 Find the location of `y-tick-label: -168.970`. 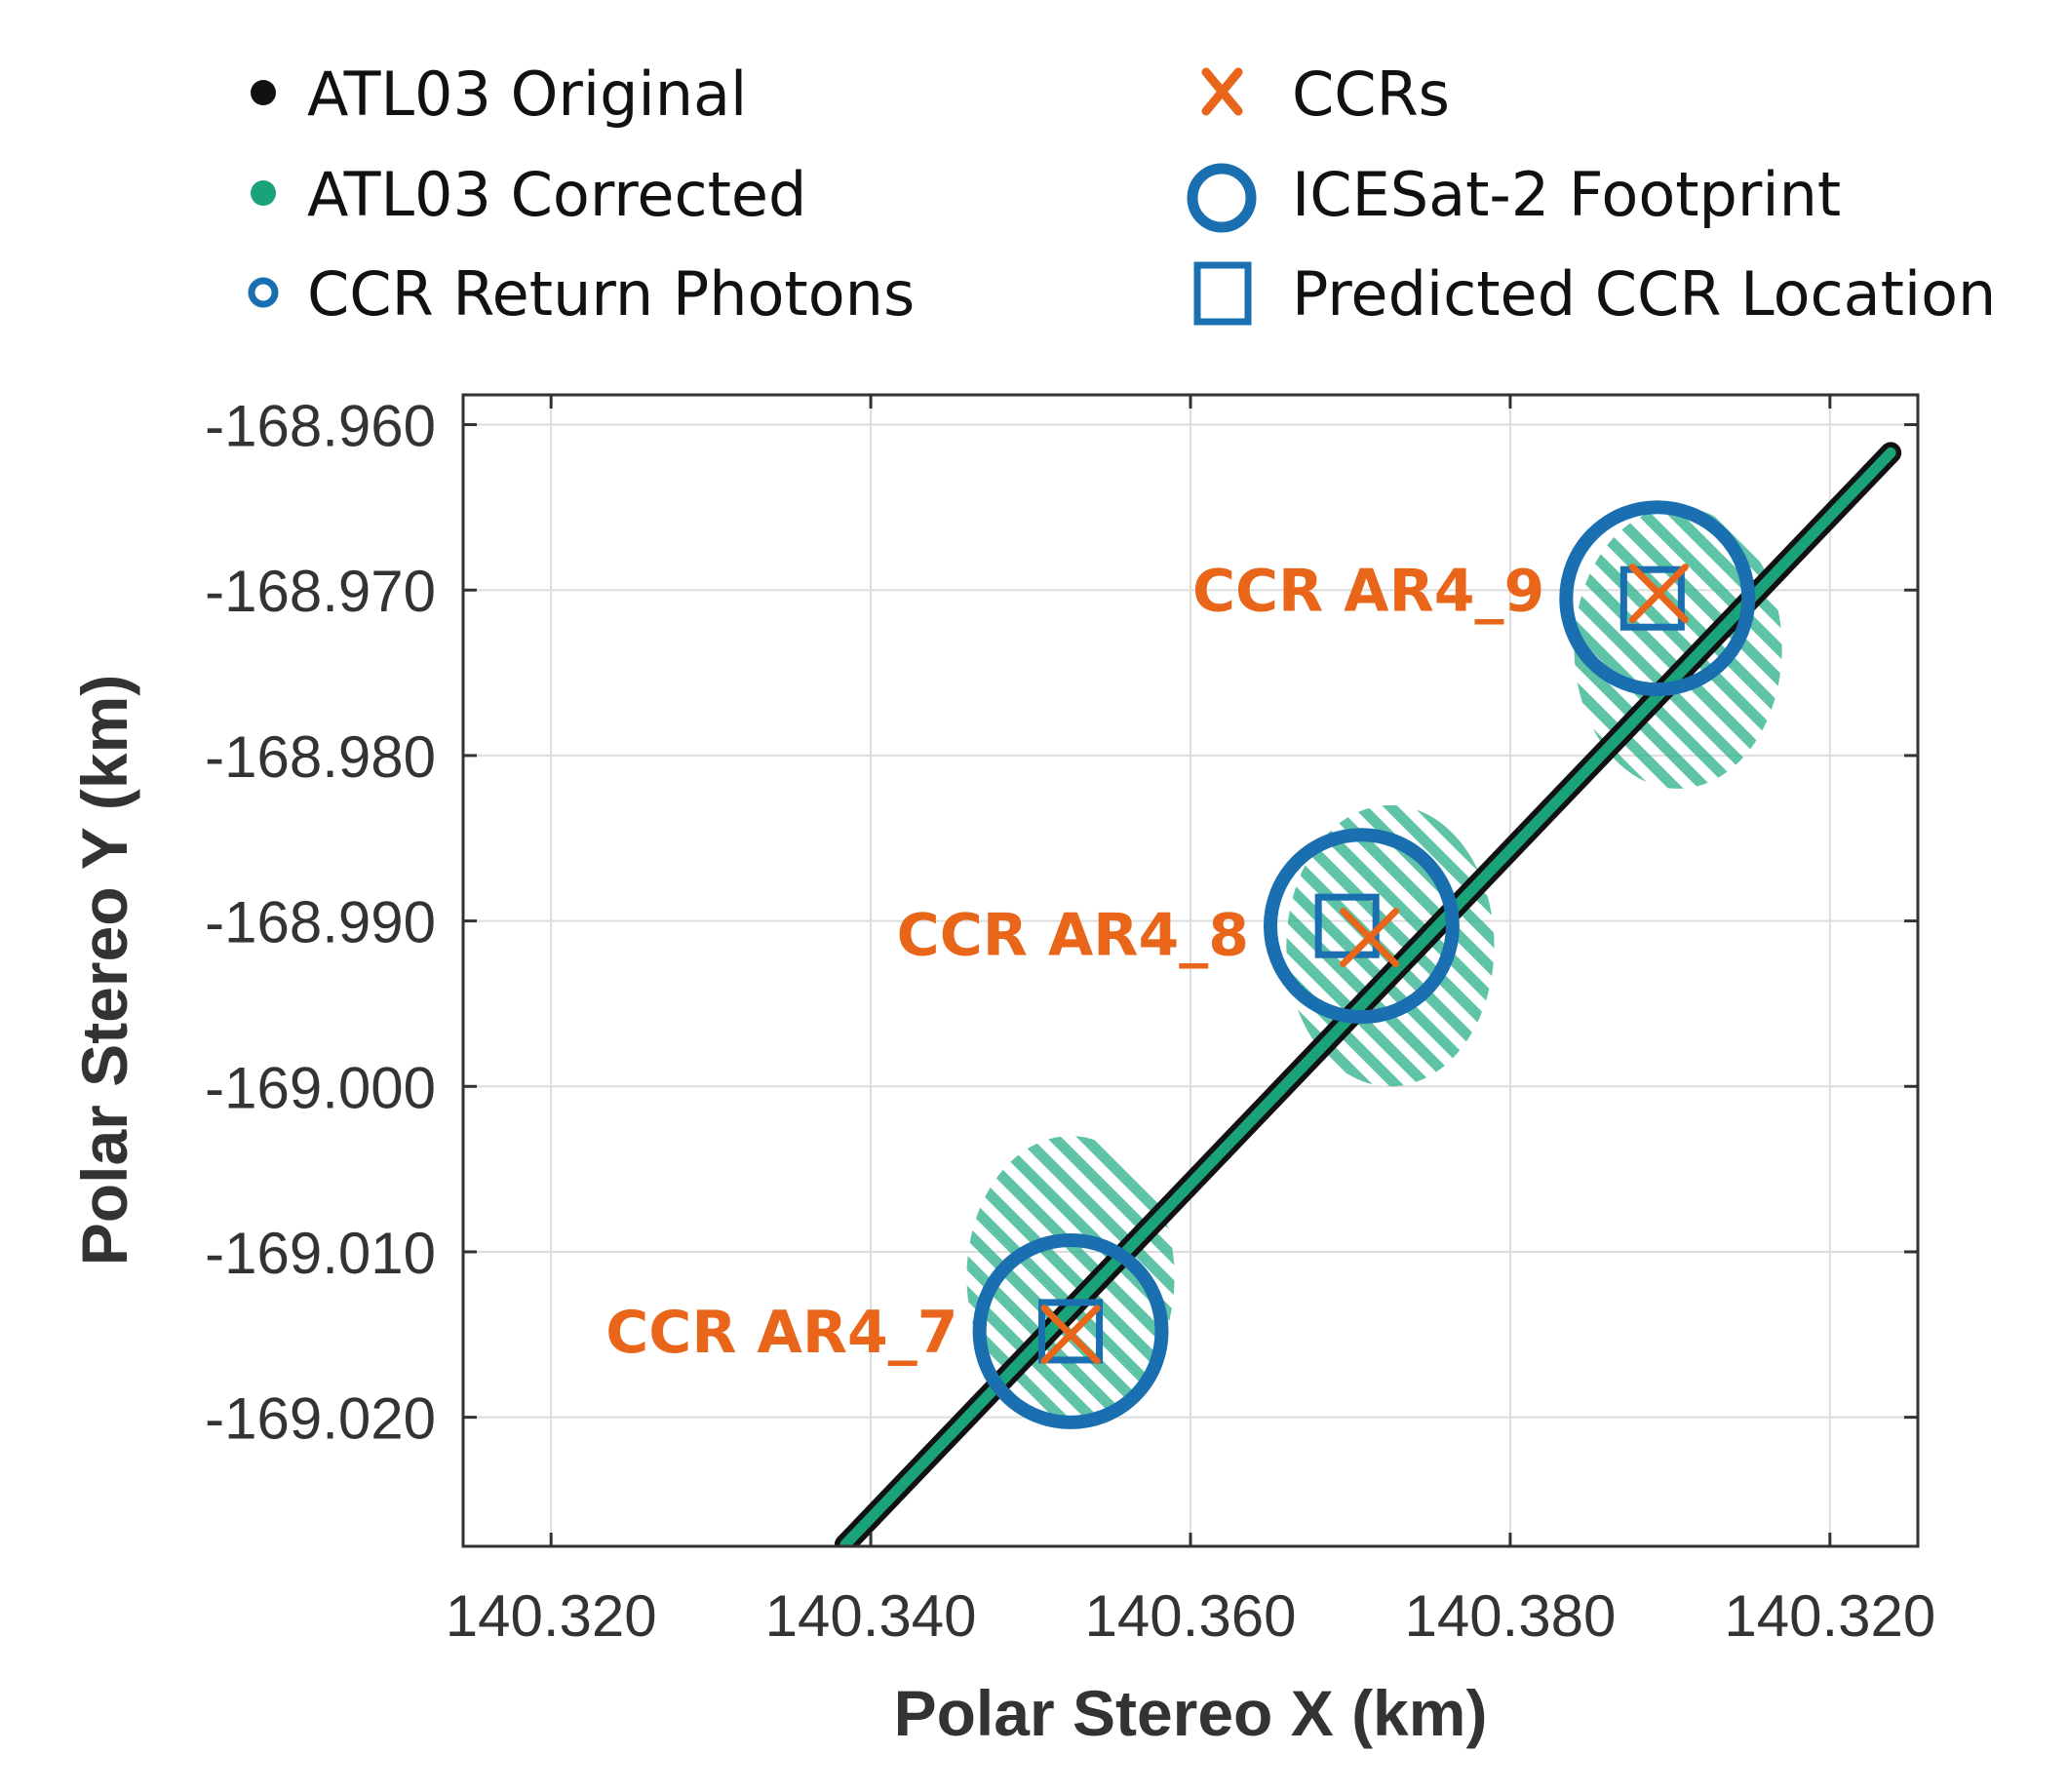

y-tick-label: -168.970 is located at coordinates (321, 591).